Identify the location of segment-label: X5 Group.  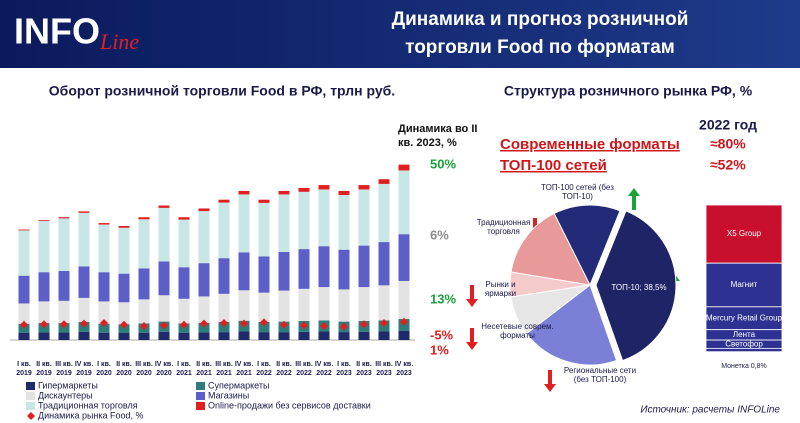
(744, 233).